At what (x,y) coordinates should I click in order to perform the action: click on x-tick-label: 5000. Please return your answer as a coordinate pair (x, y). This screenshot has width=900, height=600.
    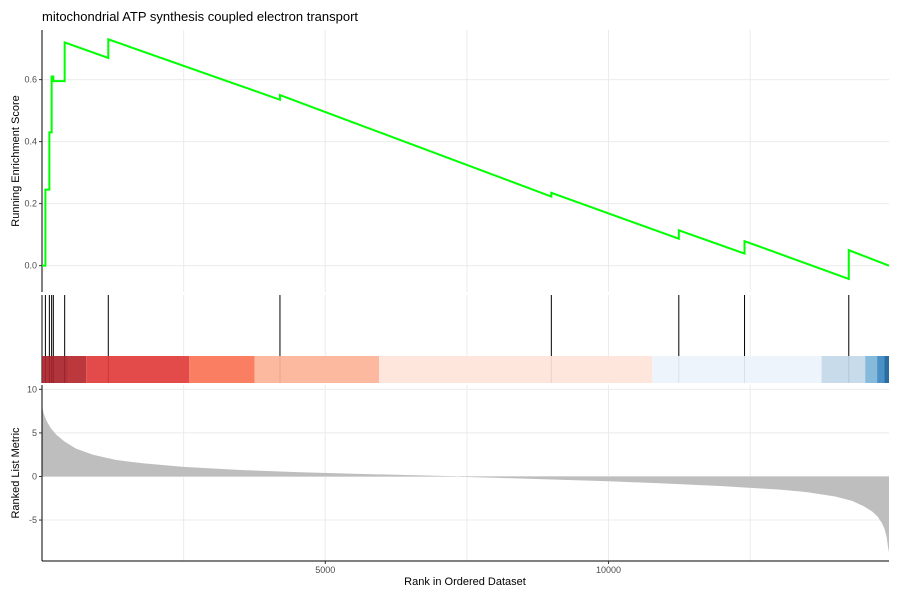
    Looking at the image, I should click on (325, 570).